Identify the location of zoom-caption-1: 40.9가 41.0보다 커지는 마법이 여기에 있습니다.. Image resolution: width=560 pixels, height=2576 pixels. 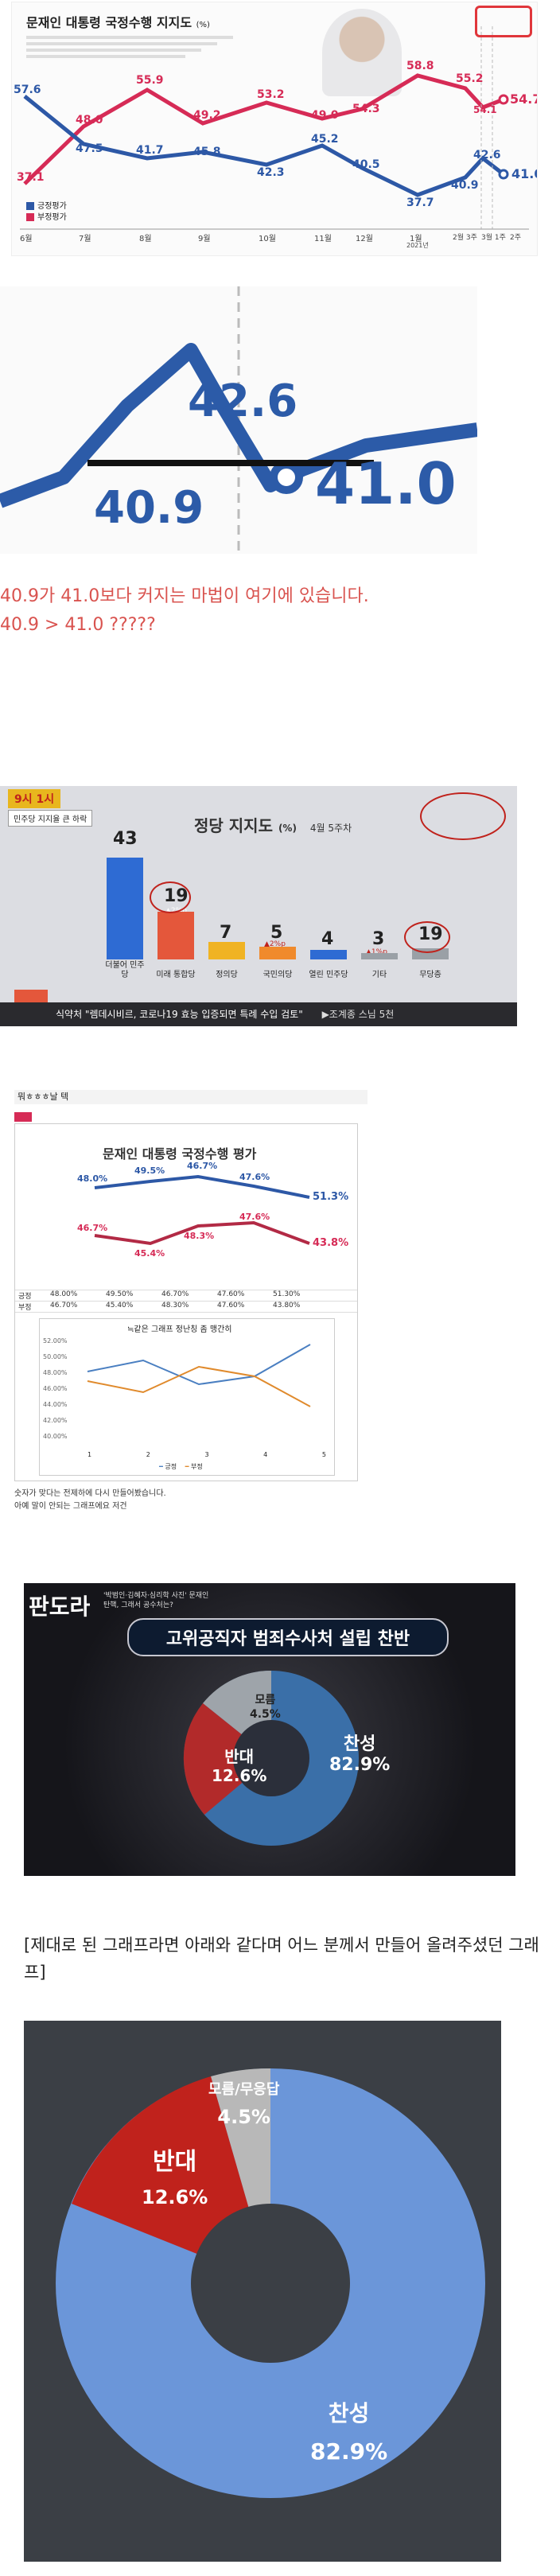
(184, 596).